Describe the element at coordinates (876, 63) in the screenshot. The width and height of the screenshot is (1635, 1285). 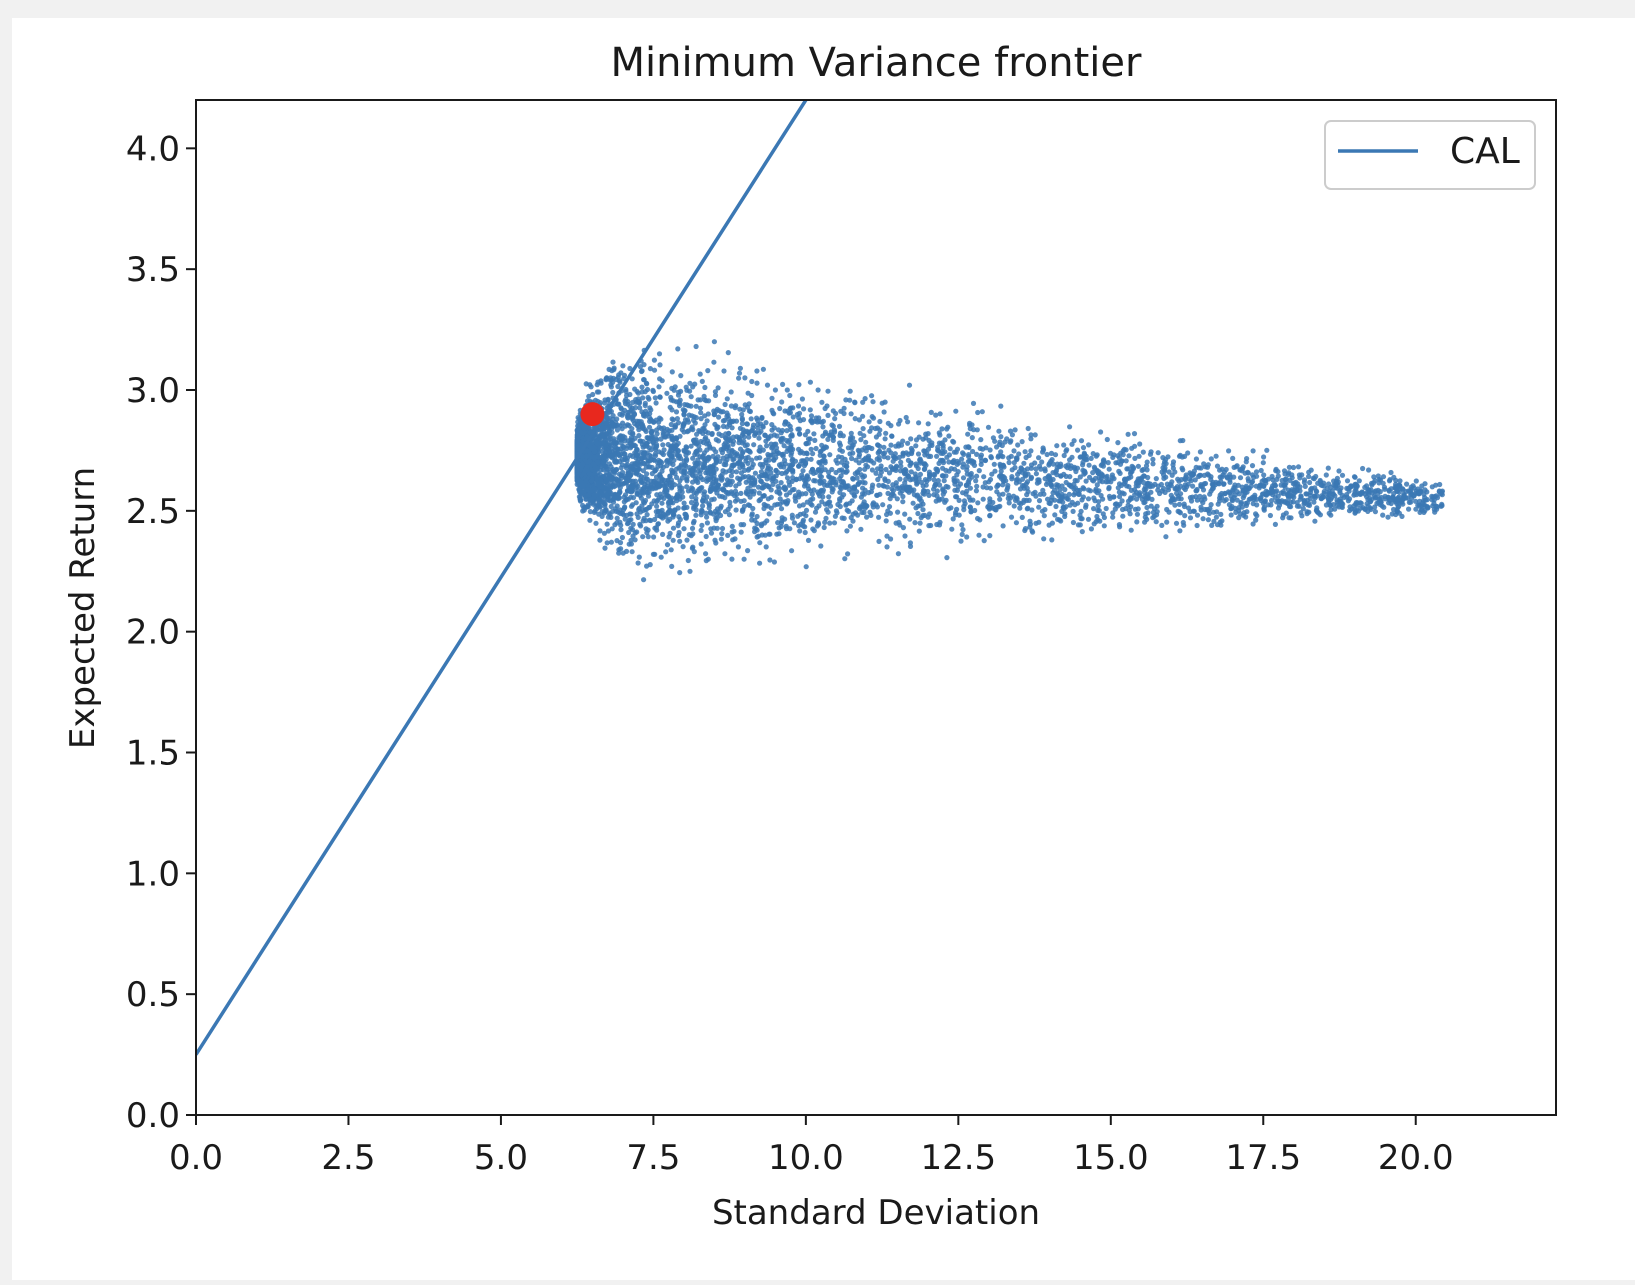
I see `chart-title: Minimum Variance frontier` at that location.